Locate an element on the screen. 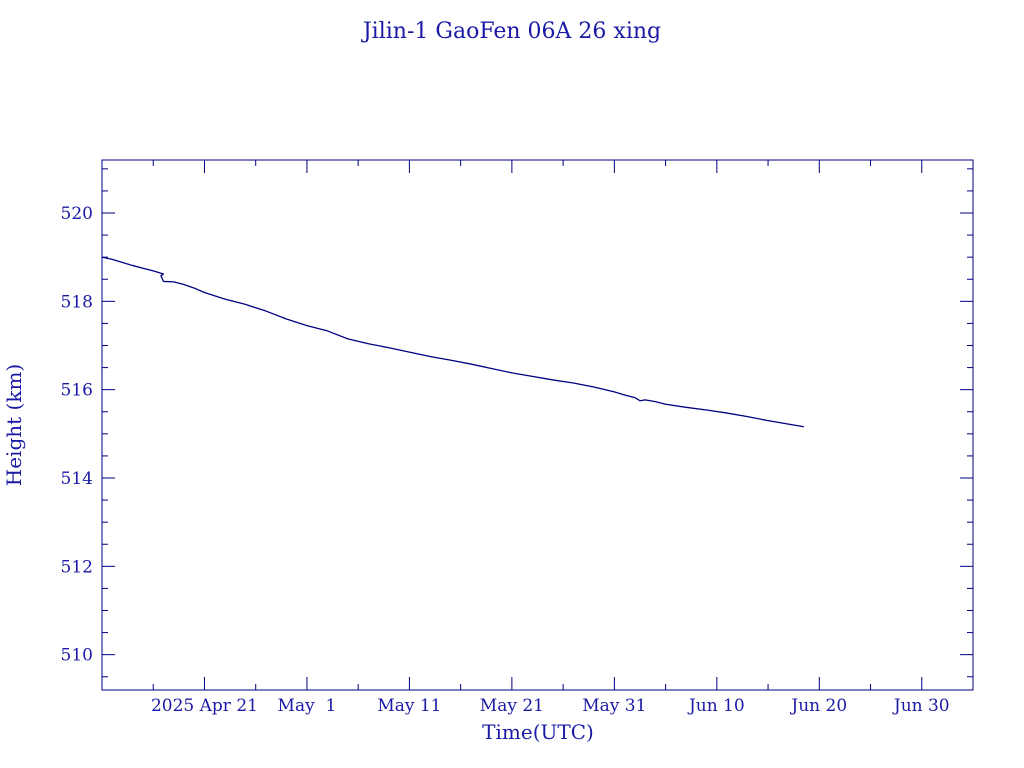  y-tick-label: 520 is located at coordinates (77, 214).